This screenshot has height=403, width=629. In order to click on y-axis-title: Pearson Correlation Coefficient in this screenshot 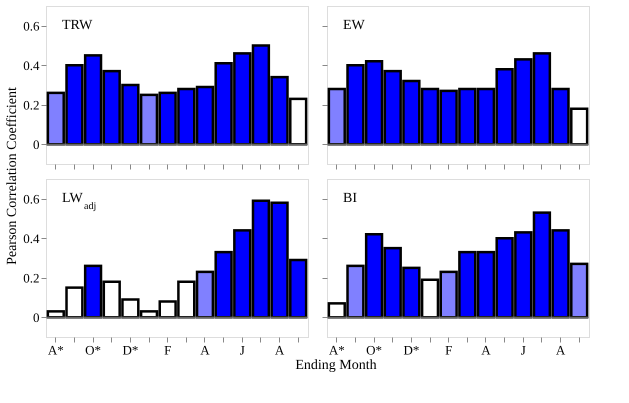, I will do `click(12, 175)`.